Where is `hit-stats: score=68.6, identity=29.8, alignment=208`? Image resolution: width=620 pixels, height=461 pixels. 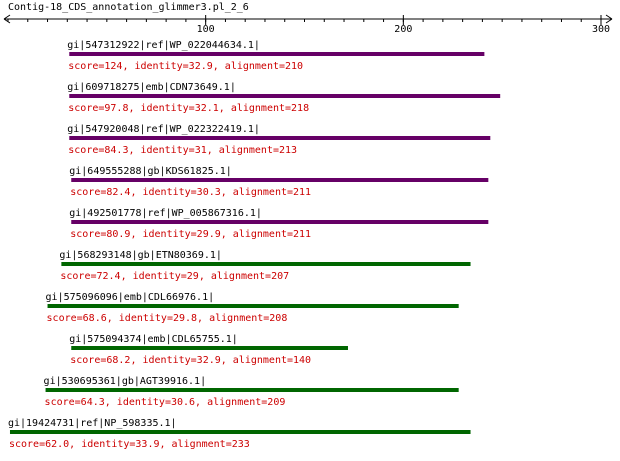 hit-stats: score=68.6, identity=29.8, alignment=208 is located at coordinates (167, 318).